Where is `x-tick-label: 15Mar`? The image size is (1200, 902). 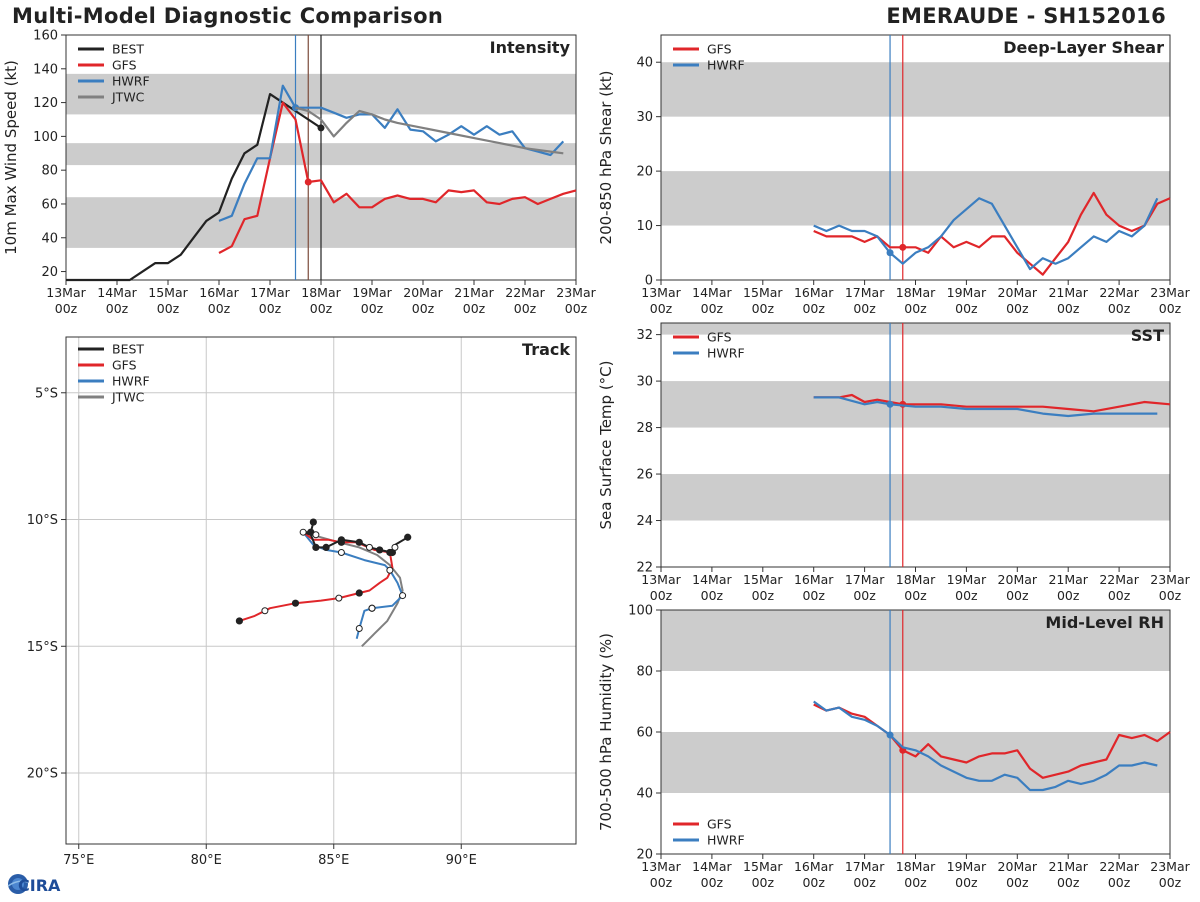
x-tick-label: 15Mar is located at coordinates (763, 292).